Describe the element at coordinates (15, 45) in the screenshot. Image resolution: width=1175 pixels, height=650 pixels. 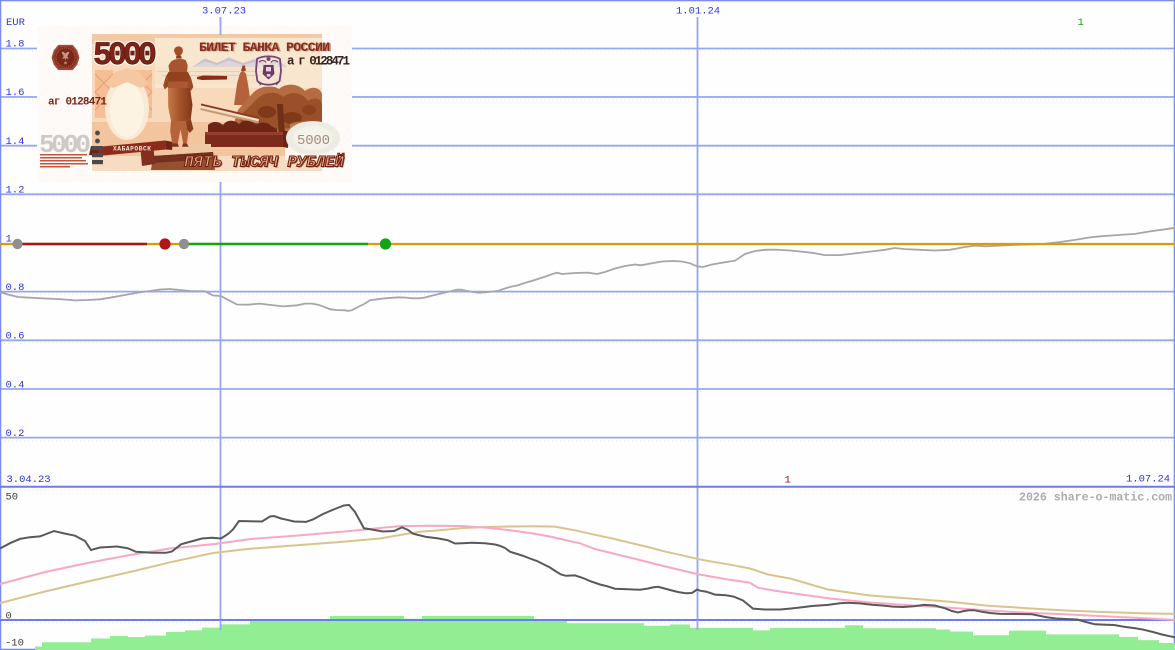
I see `svg-text: 1.8` at that location.